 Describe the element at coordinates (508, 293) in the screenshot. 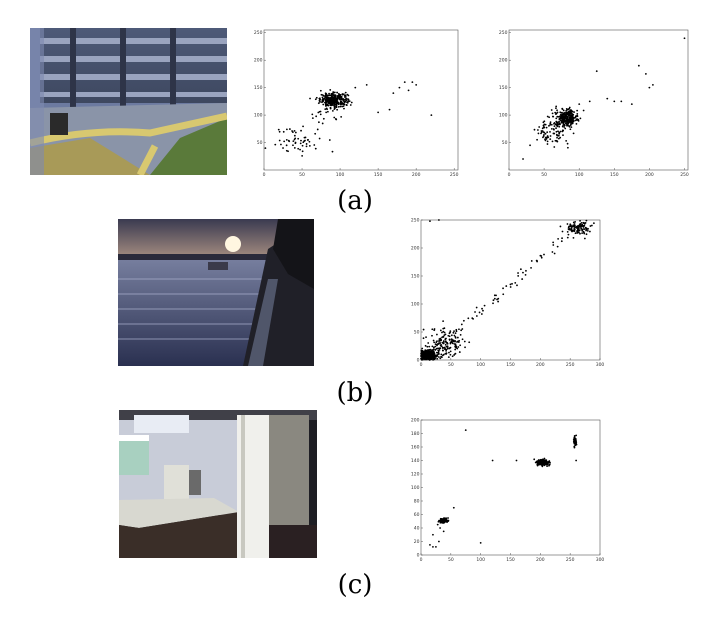

I see `scatter-plot-b: 0 50 100 150 200 250 300 0 50 100 150 200 250` at that location.